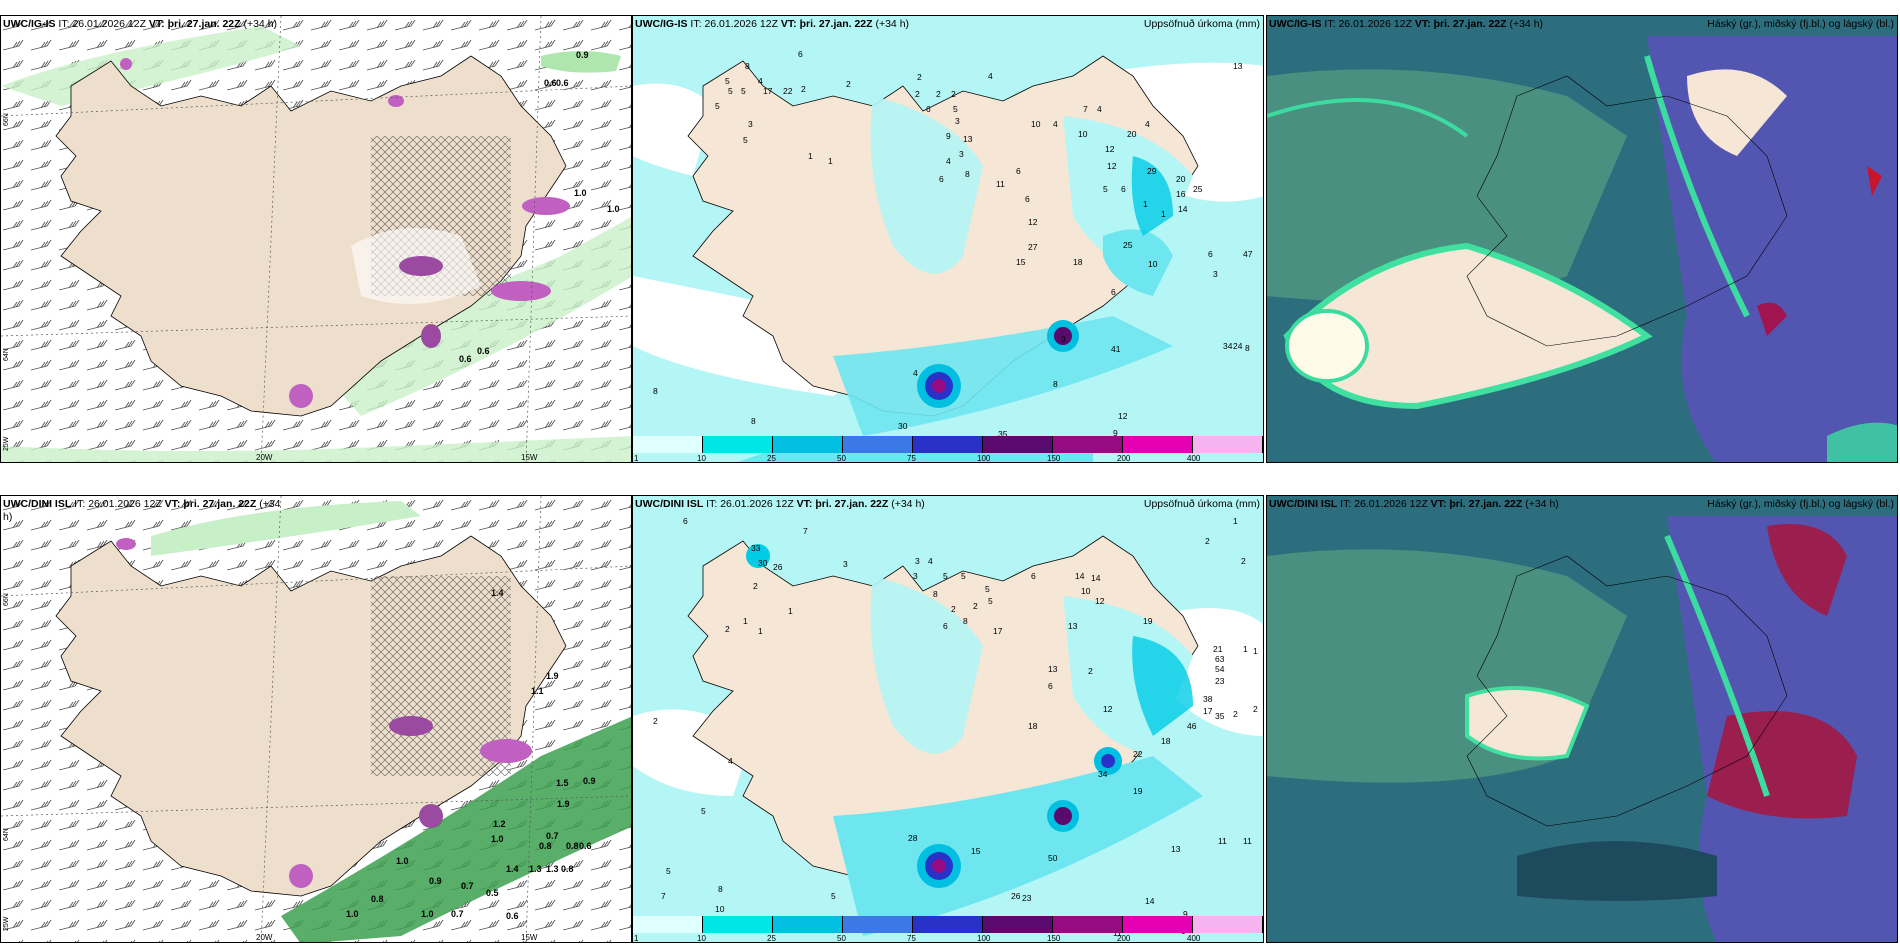 The height and width of the screenshot is (950, 1900). Describe the element at coordinates (778, 567) in the screenshot. I see `map-value: 26` at that location.